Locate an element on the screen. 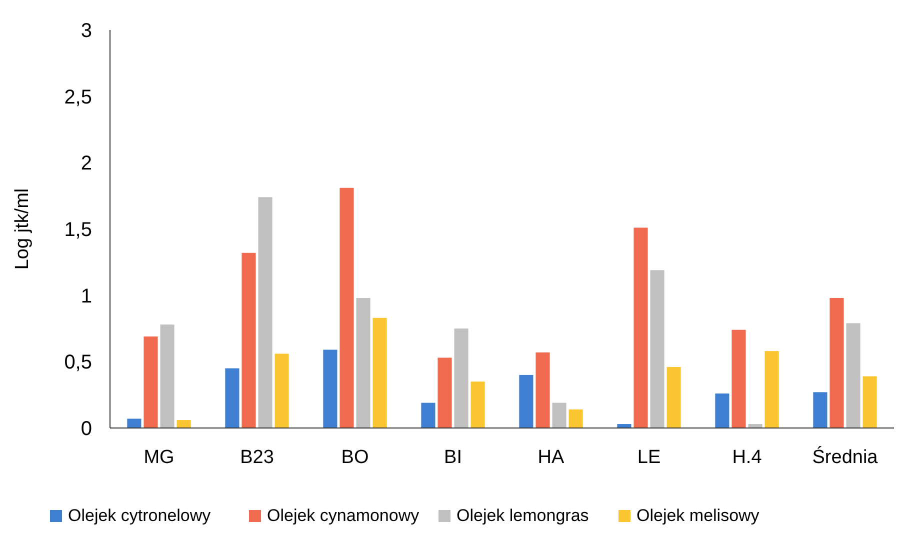 The height and width of the screenshot is (533, 904). y-tick-label: 2 is located at coordinates (86, 163).